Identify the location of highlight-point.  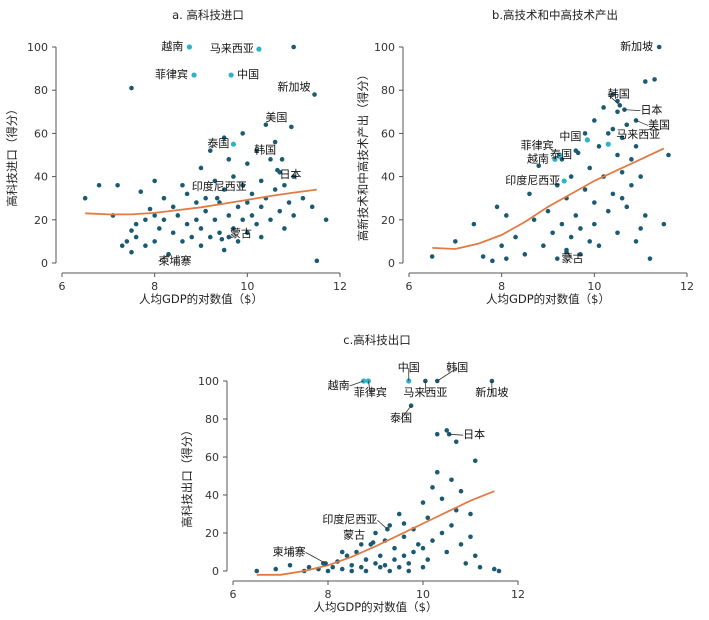
(564, 181).